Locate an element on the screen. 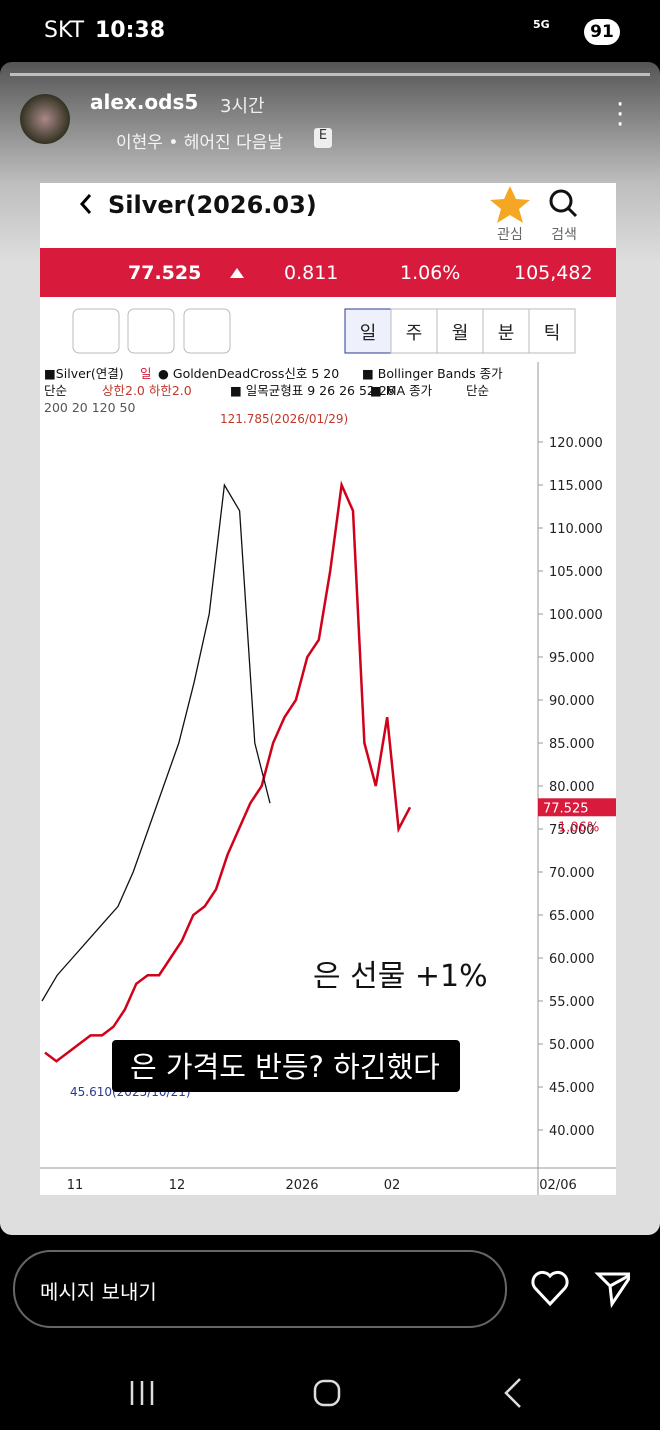 This screenshot has width=660, height=1430. x-tick-label: 02/06 is located at coordinates (557, 1185).